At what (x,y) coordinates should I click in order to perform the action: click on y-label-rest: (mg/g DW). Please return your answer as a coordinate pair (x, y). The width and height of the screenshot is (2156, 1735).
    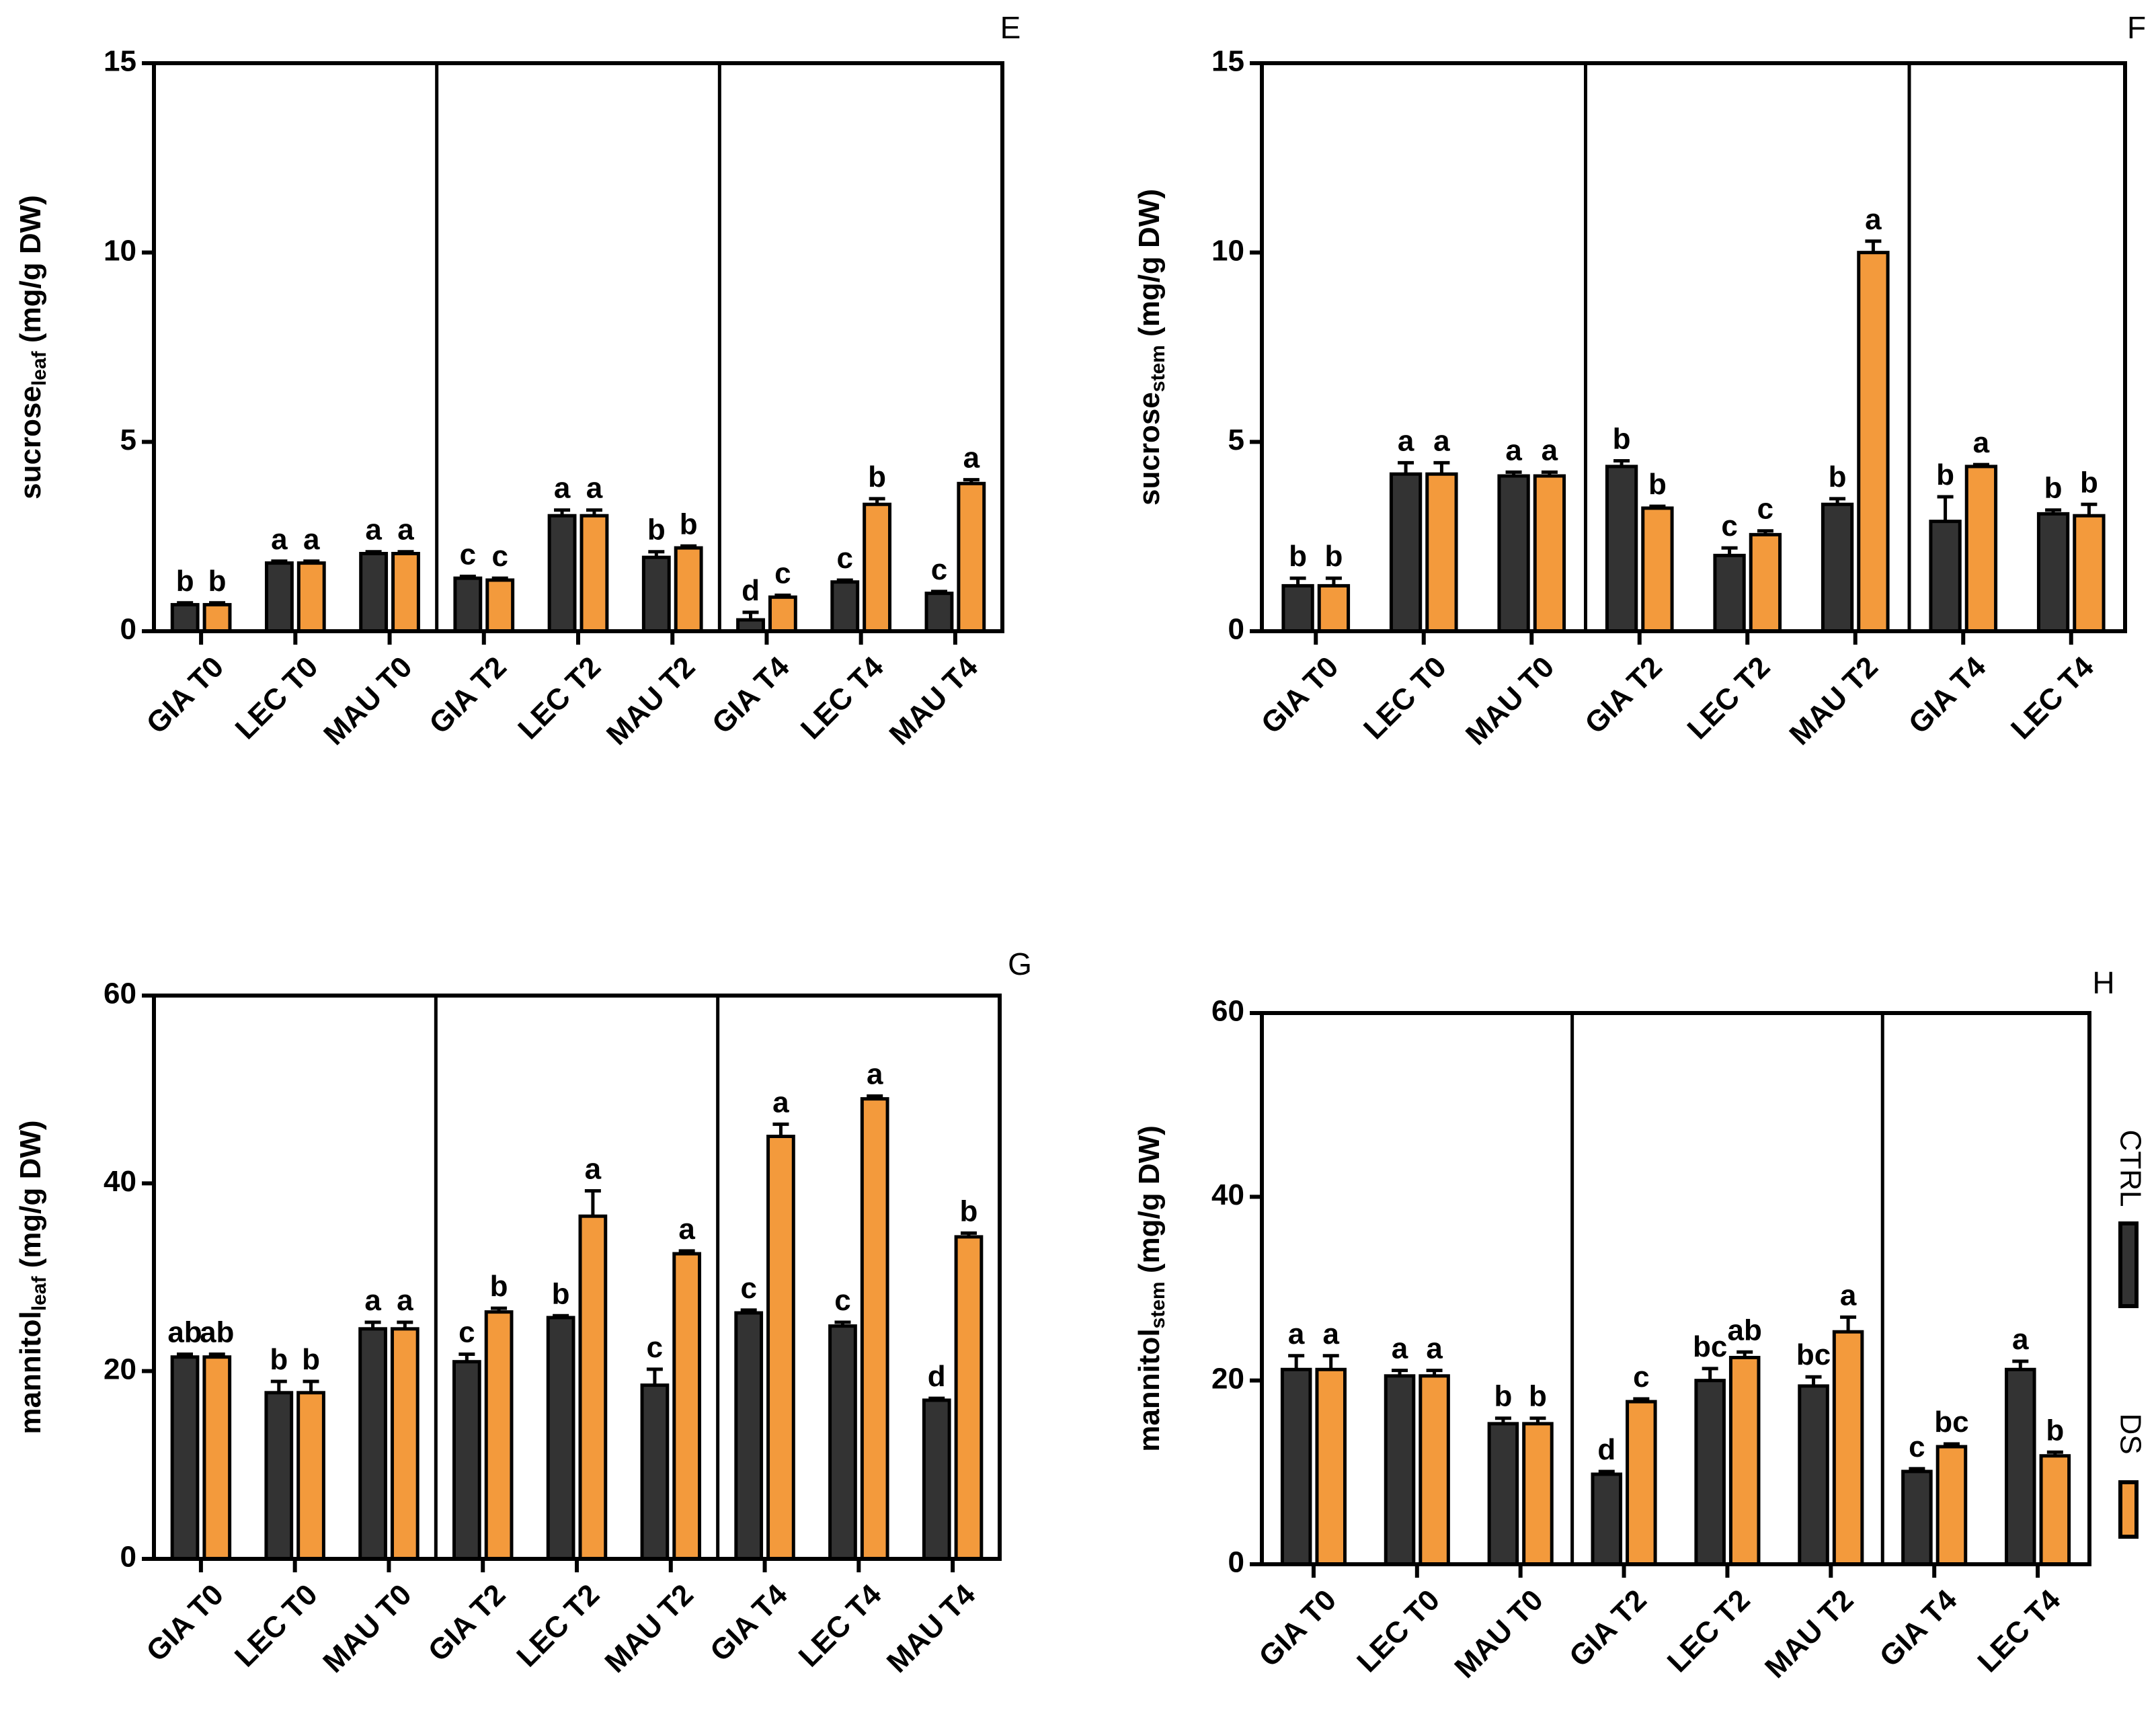
    Looking at the image, I should click on (1149, 267).